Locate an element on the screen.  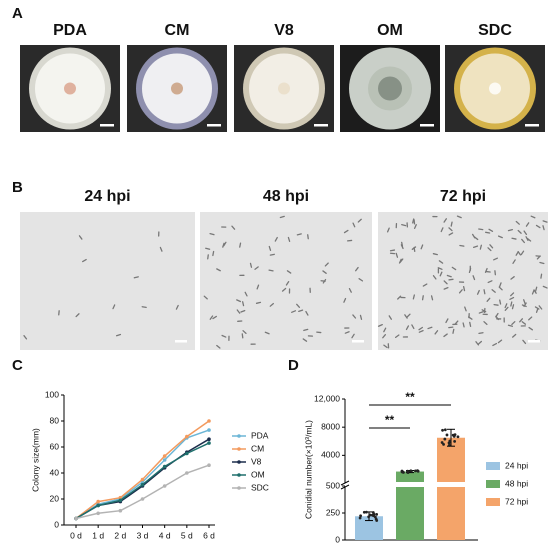
axis-break is located at coordinates (345, 483).